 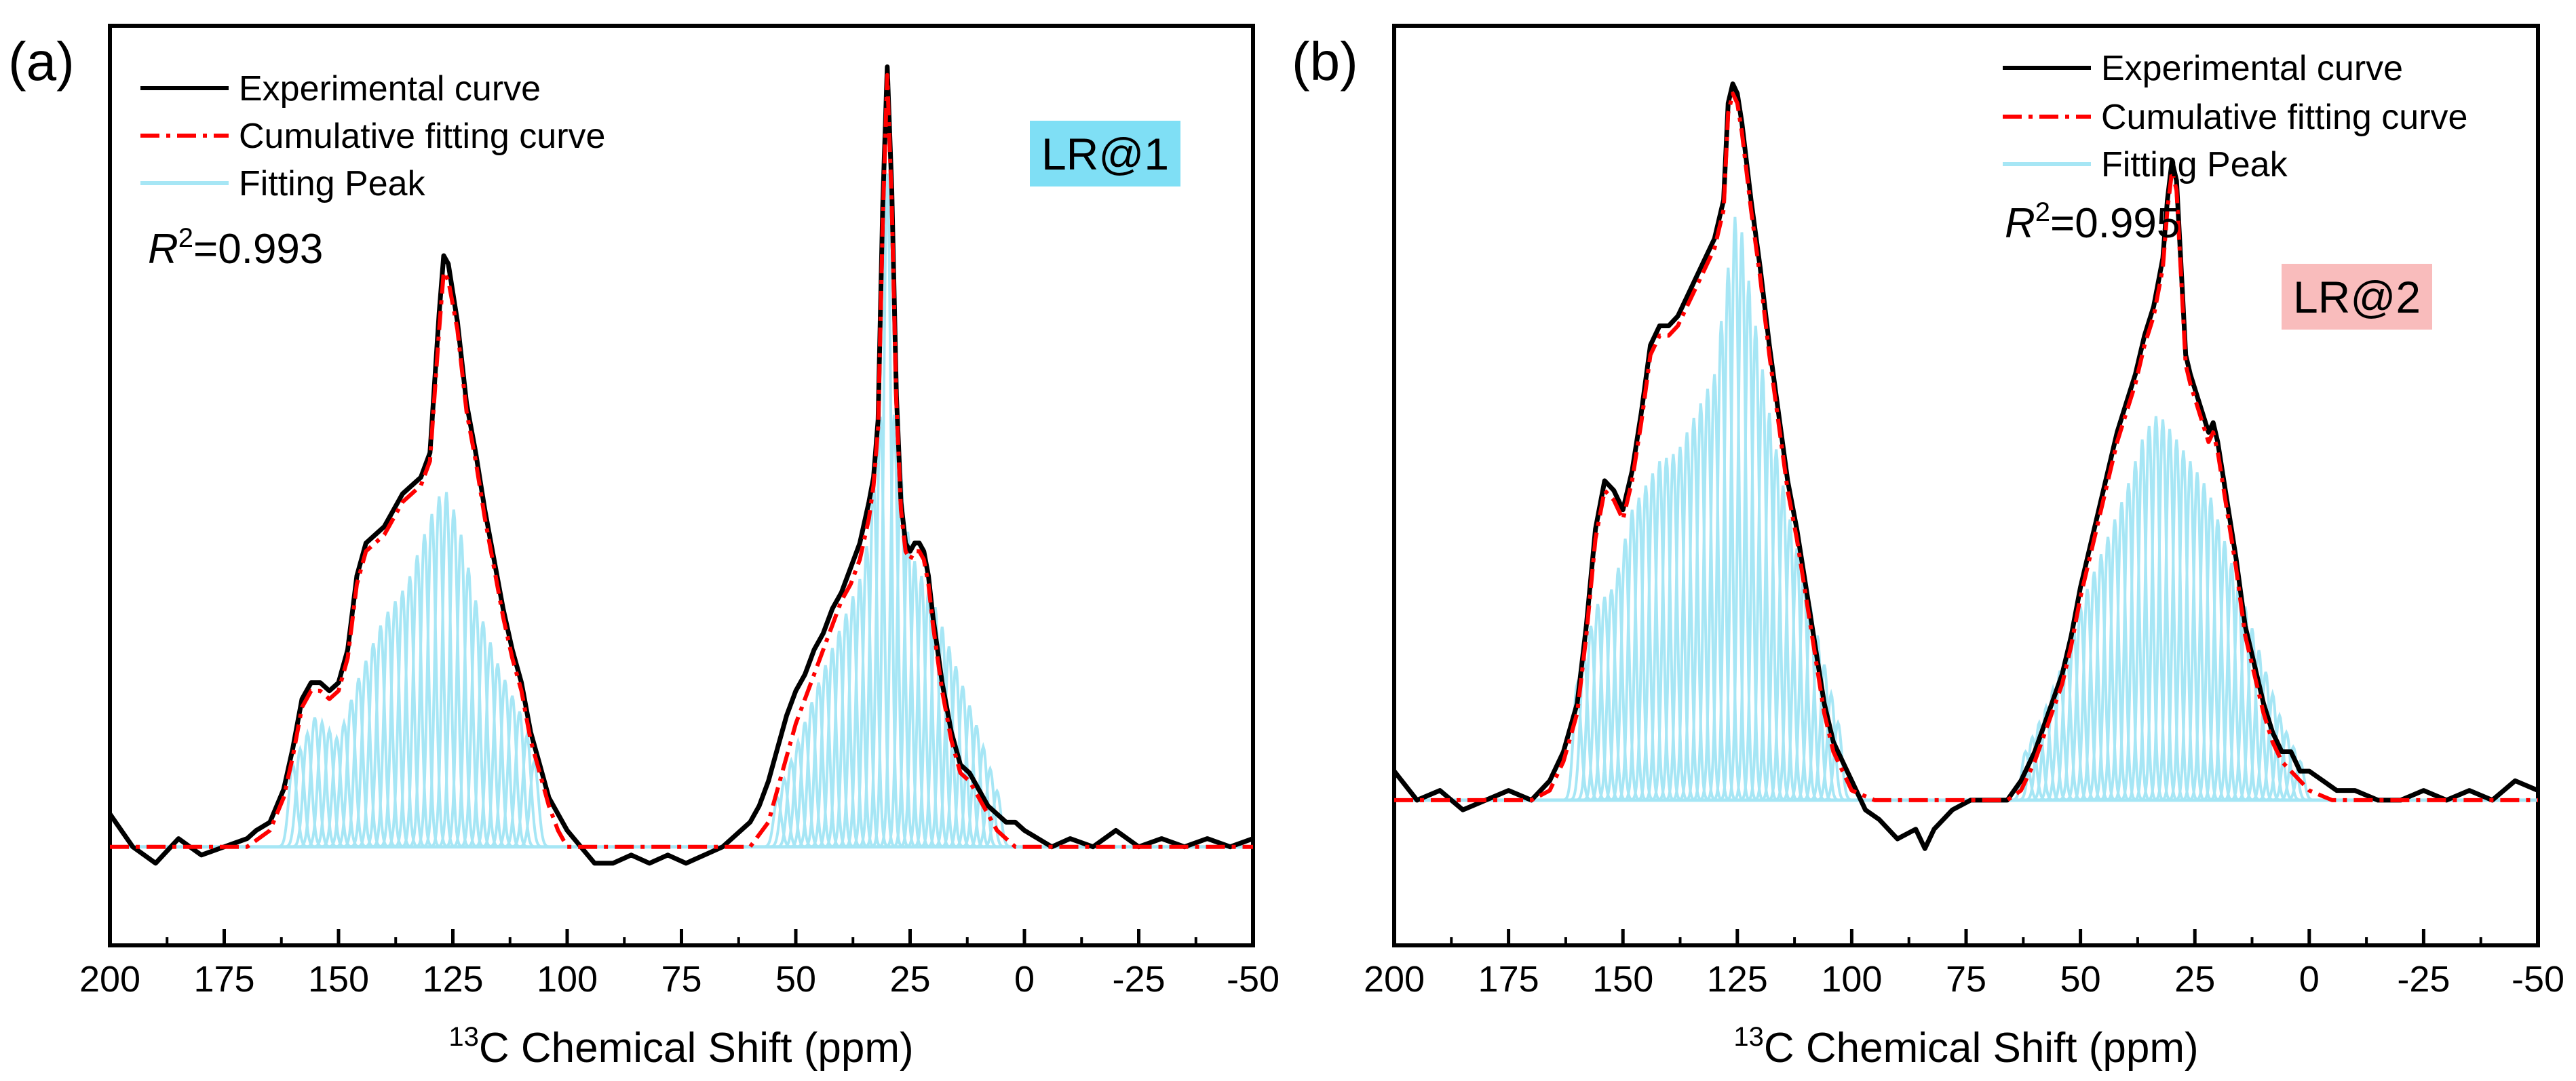 What do you see at coordinates (41, 62) in the screenshot?
I see `panel-a-label: (a)` at bounding box center [41, 62].